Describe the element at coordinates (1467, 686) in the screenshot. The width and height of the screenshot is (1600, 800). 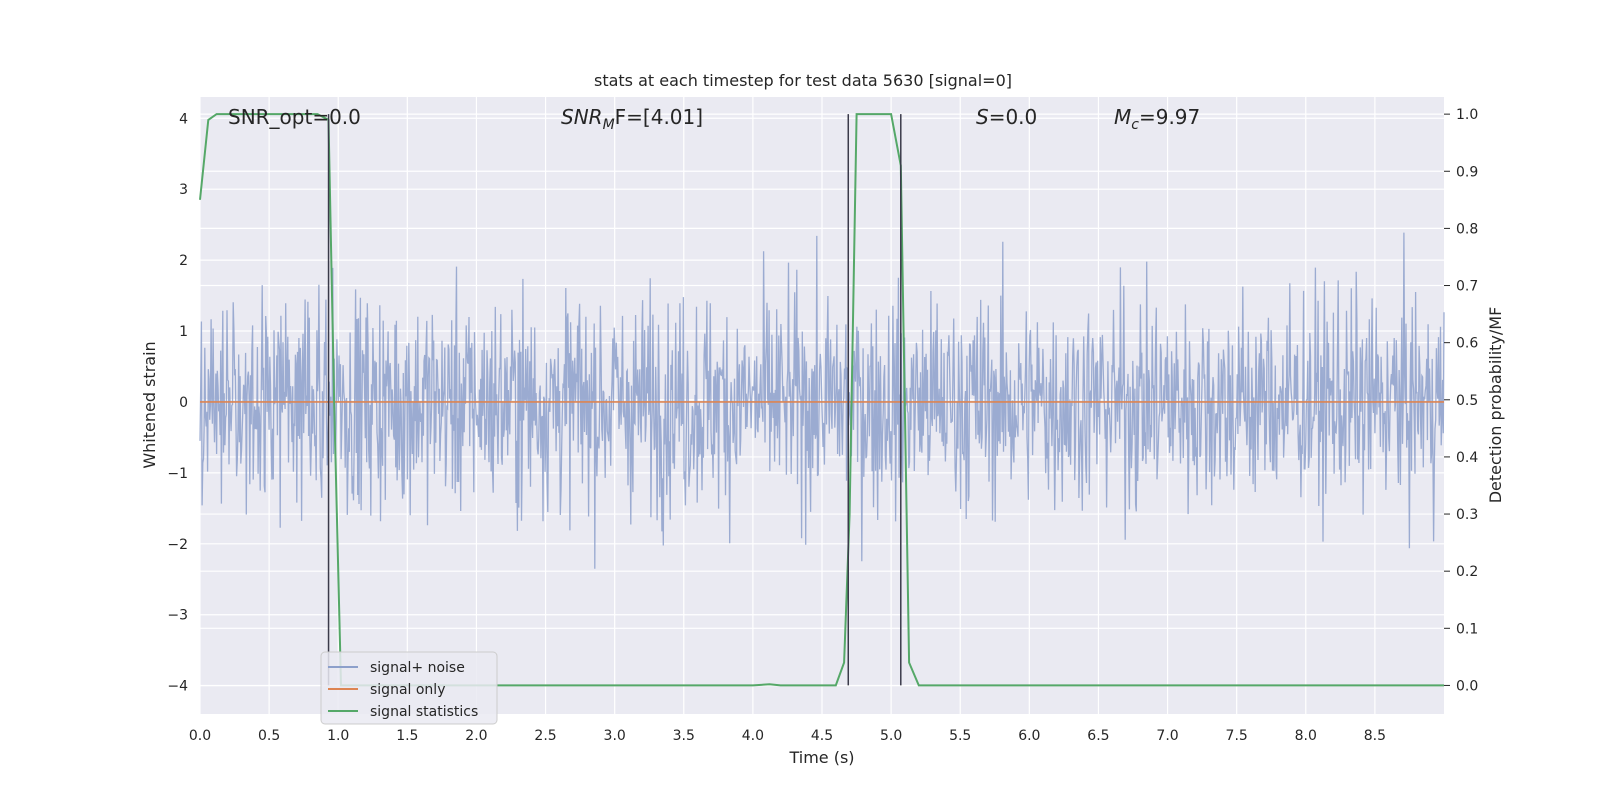
I see `y-right-tick-label: 0.0` at that location.